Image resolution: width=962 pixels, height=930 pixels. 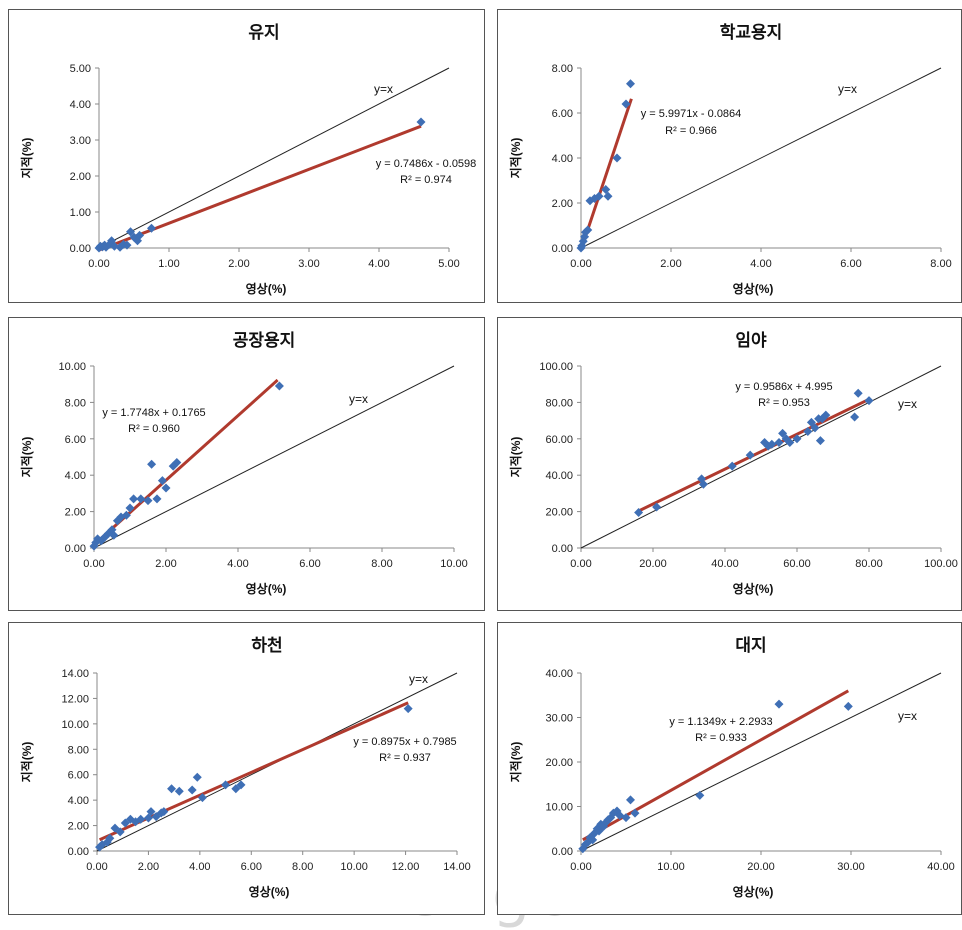 What do you see at coordinates (418, 679) in the screenshot?
I see `identity-line-label: y=x` at bounding box center [418, 679].